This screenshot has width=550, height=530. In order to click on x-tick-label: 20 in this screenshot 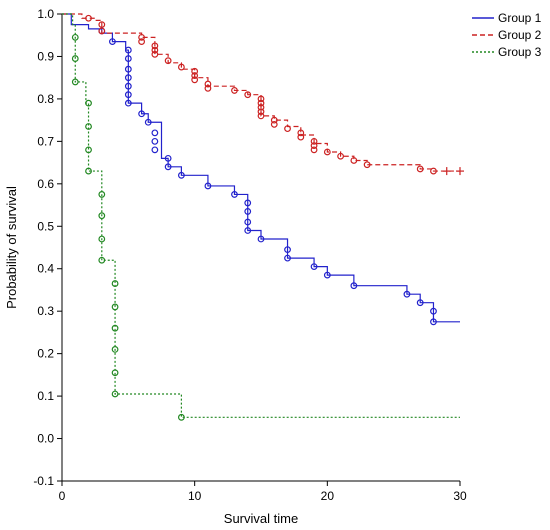, I will do `click(328, 496)`.